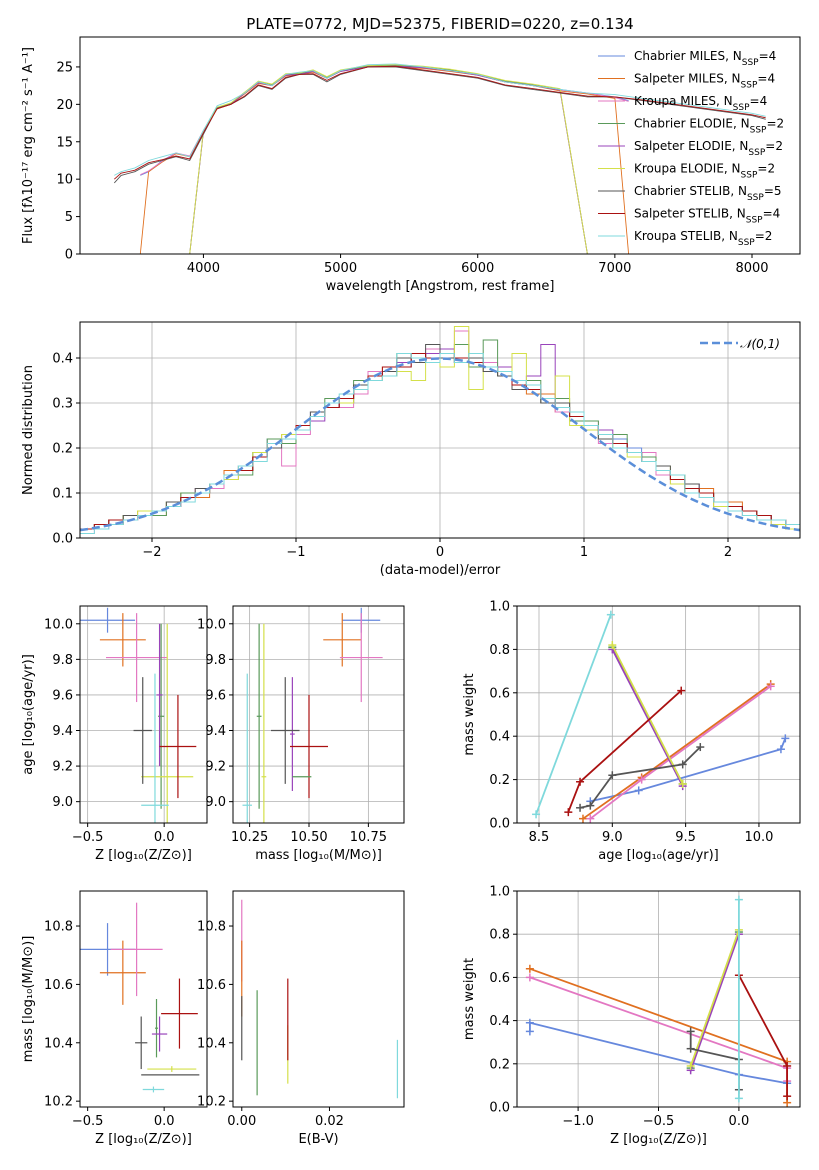 Image resolution: width=819 pixels, height=1170 pixels. What do you see at coordinates (368, 837) in the screenshot?
I see `x-tick-label: 10.75` at bounding box center [368, 837].